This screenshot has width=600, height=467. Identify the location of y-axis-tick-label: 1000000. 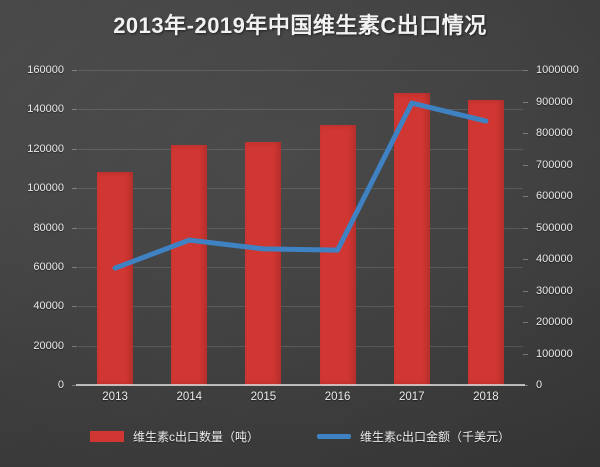
(557, 70).